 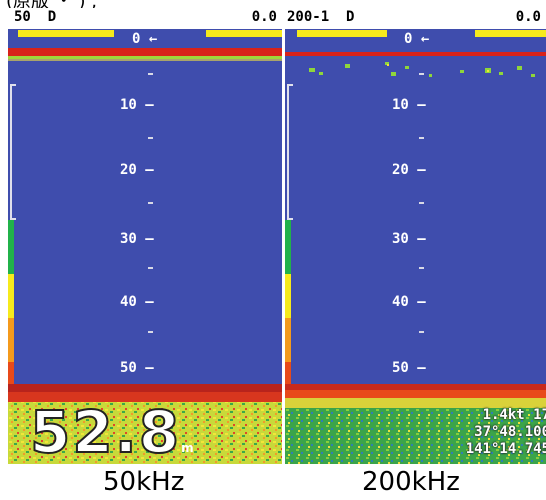 What do you see at coordinates (514, 415) in the screenshot?
I see `speed-readout: 1.4kt 17` at bounding box center [514, 415].